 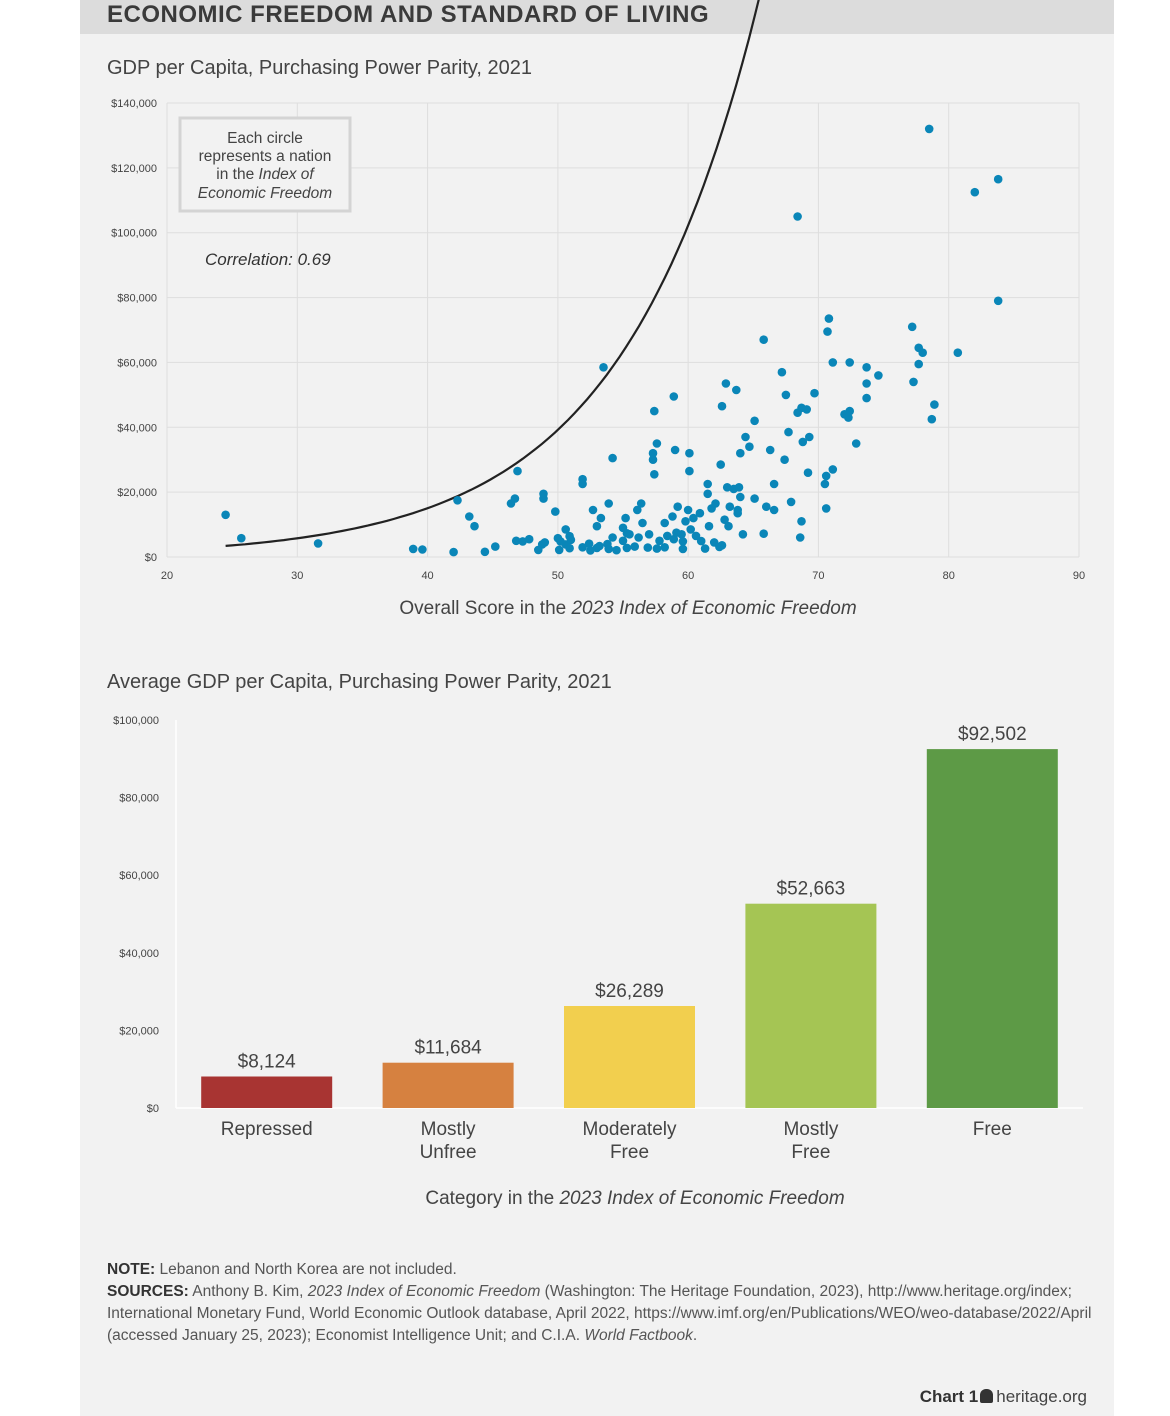 What do you see at coordinates (424, 1291) in the screenshot?
I see `sources-italic-1: 2023 Index of Economic Freedom` at bounding box center [424, 1291].